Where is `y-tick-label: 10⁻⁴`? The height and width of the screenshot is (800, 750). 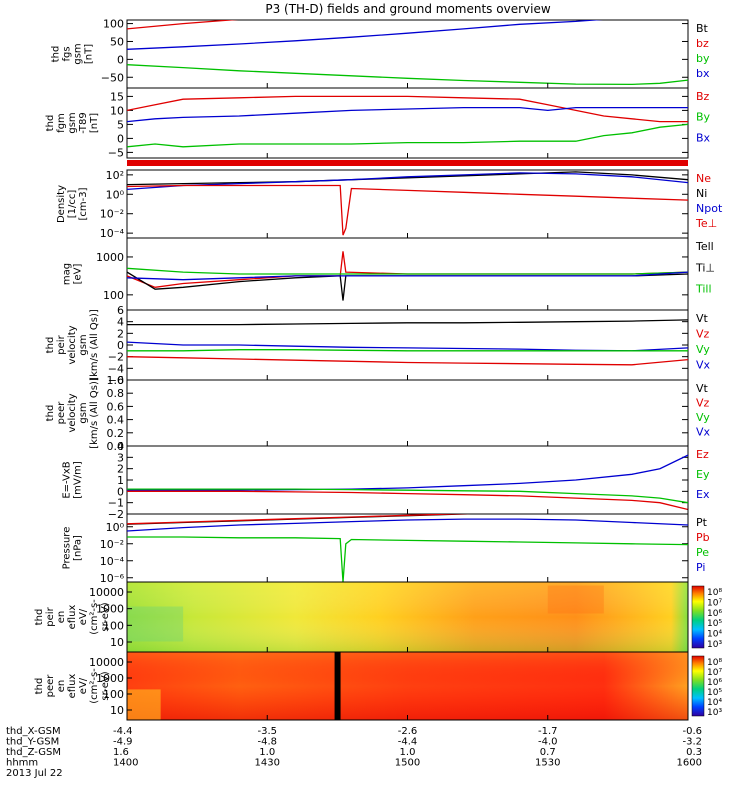
y-tick-label: 10⁻⁴ is located at coordinates (112, 233).